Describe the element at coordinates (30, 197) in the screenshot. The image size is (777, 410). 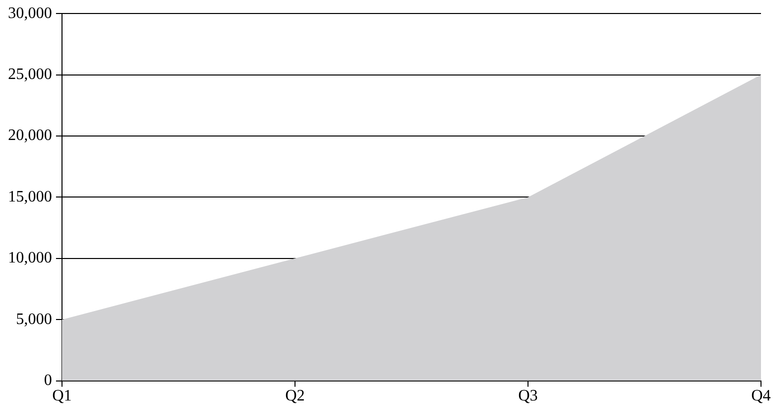
I see `y-tick-label: 15,000` at that location.